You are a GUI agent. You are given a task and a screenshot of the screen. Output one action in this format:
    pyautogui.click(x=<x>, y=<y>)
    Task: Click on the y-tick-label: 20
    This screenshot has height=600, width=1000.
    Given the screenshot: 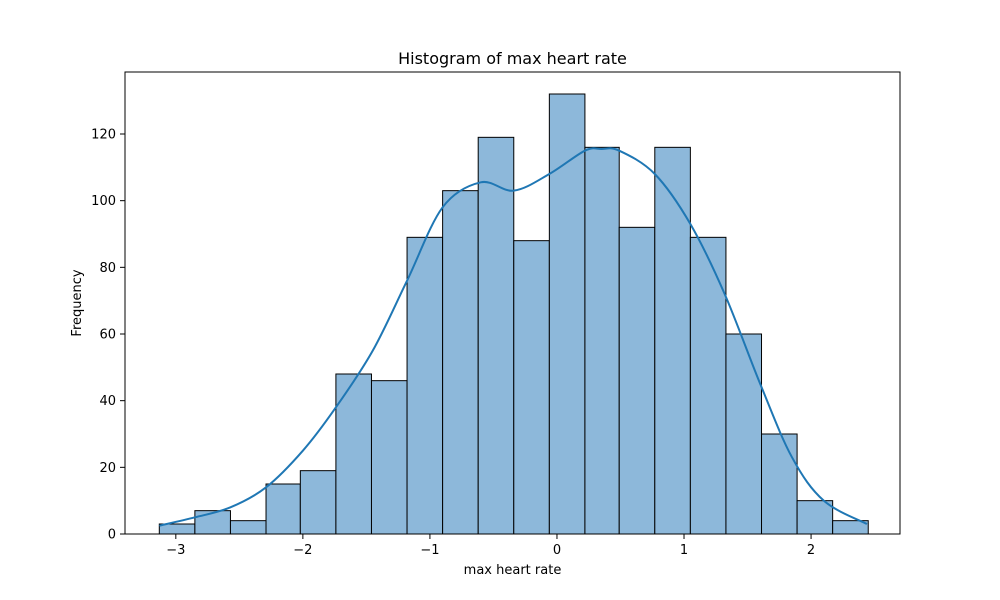 What is the action you would take?
    pyautogui.click(x=107, y=468)
    